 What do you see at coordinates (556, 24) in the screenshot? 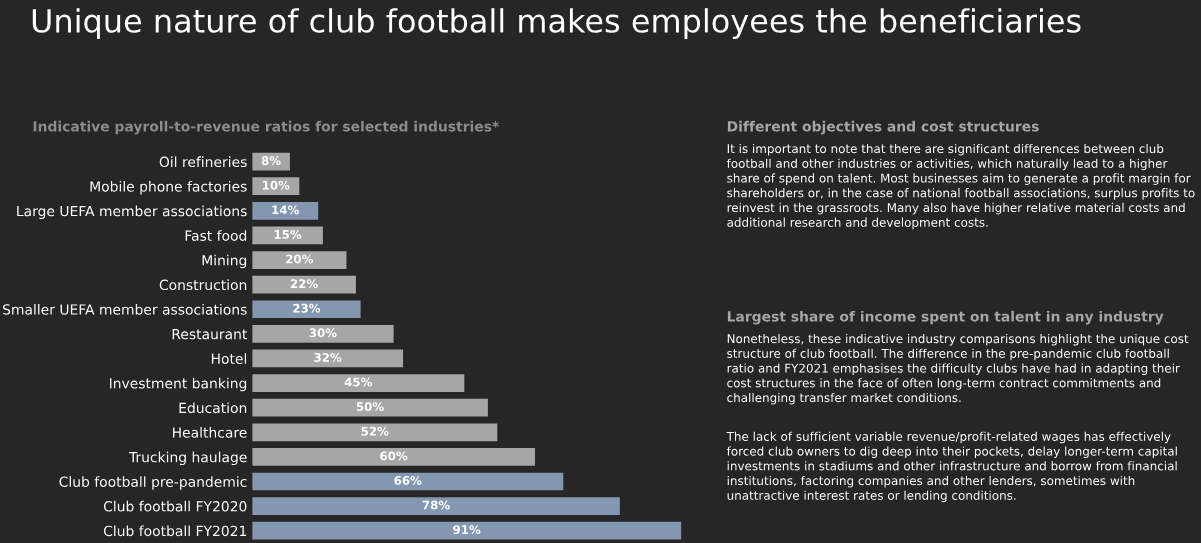
I see `chart-title: Unique nature of club football makes employees the beneficiaries` at bounding box center [556, 24].